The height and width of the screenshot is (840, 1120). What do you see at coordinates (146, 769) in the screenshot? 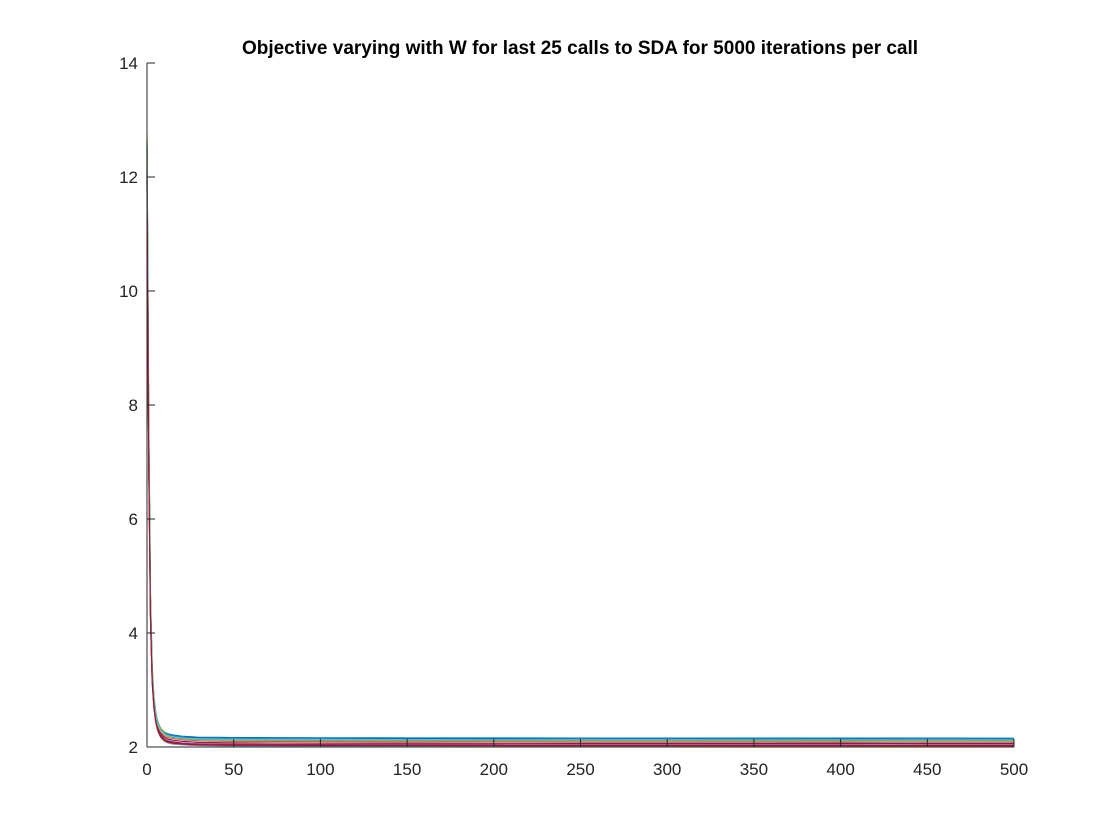
I see `x-tick-label: 0` at bounding box center [146, 769].